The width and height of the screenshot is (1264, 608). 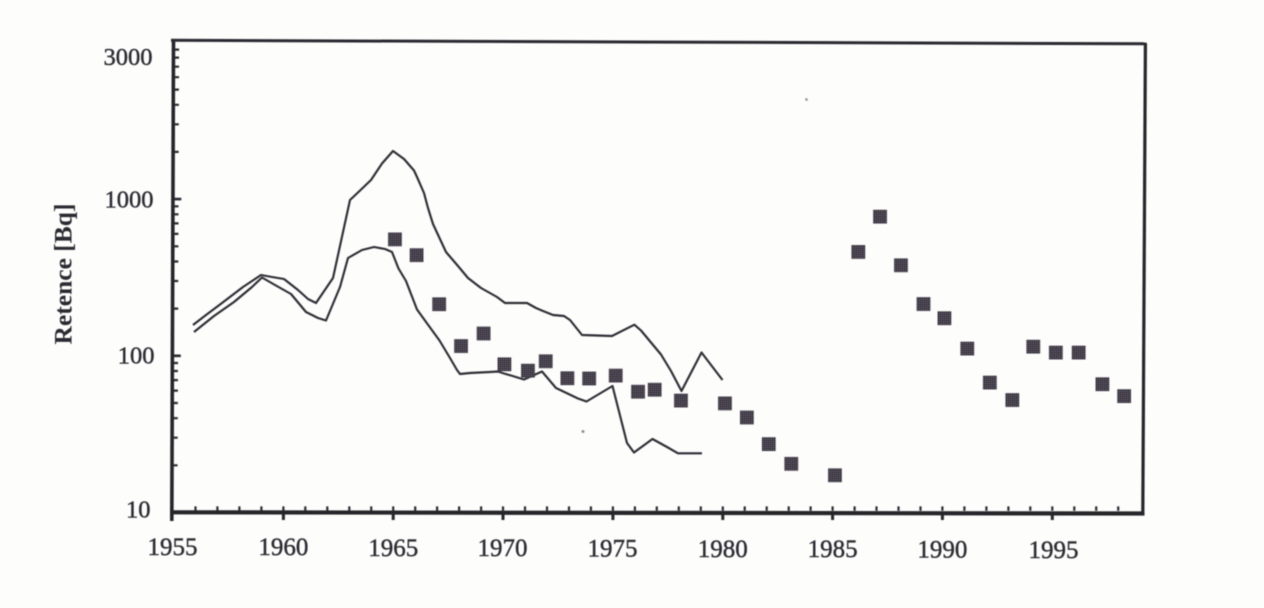 What do you see at coordinates (503, 548) in the screenshot?
I see `svg-text: 1970` at bounding box center [503, 548].